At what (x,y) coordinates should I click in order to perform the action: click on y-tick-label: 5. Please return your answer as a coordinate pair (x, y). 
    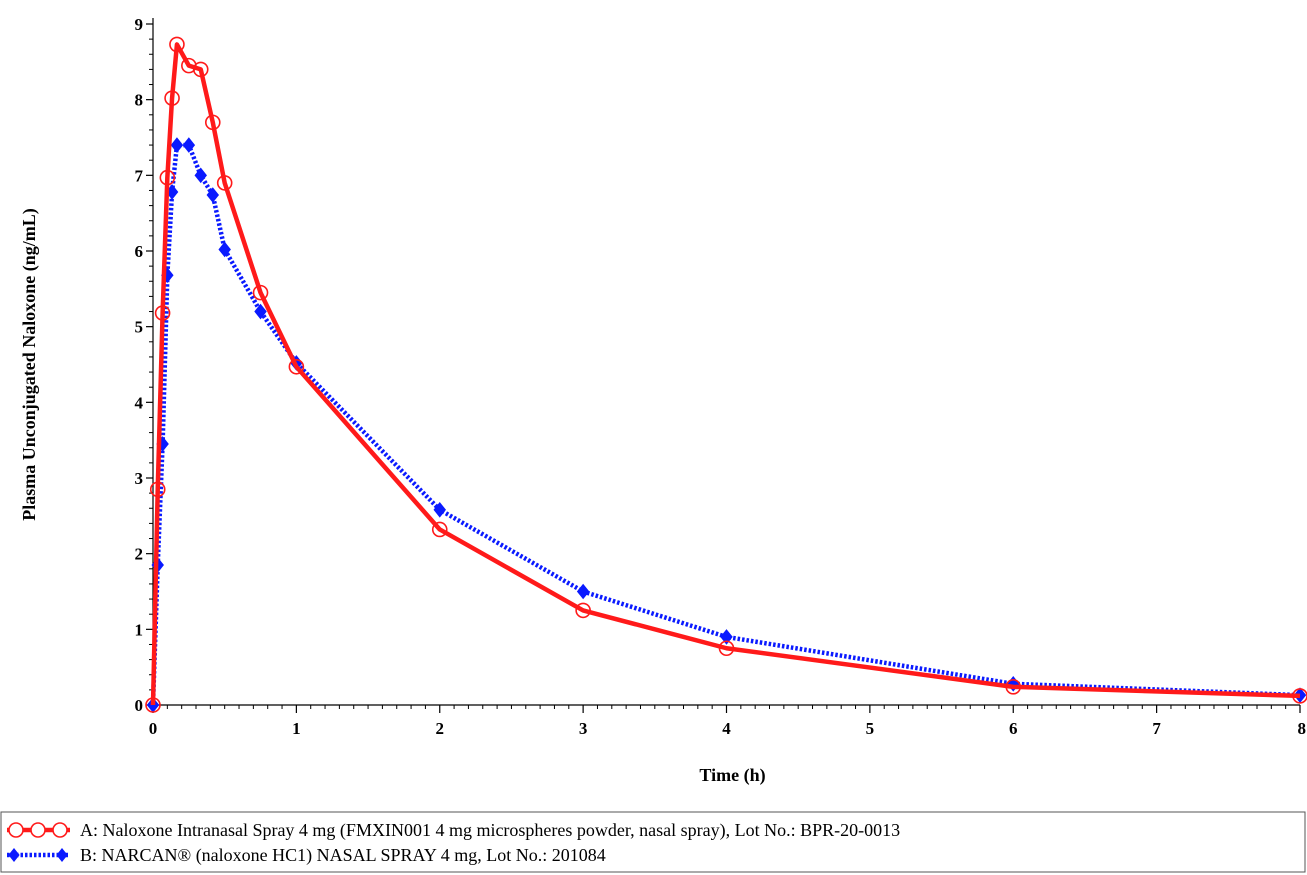
    Looking at the image, I should click on (139, 327).